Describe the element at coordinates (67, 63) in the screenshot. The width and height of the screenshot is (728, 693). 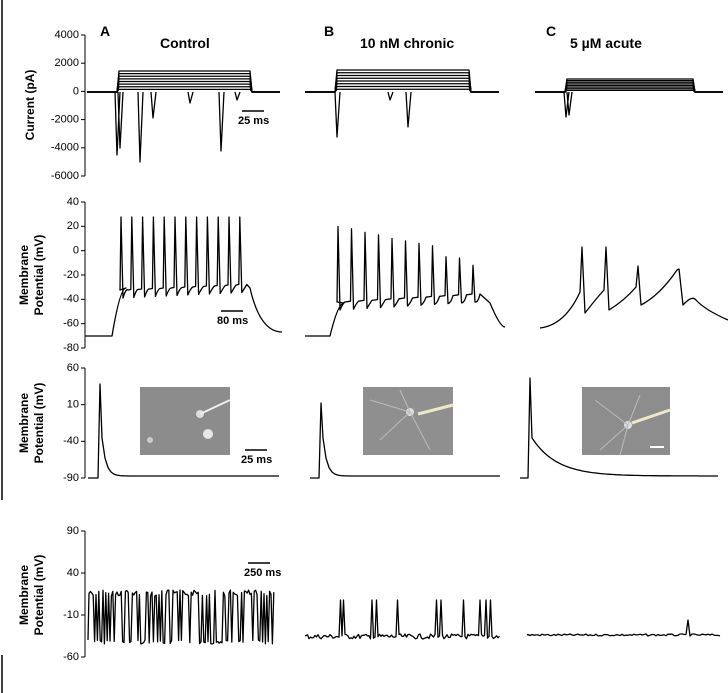
I see `y-tick-label: 2000` at that location.